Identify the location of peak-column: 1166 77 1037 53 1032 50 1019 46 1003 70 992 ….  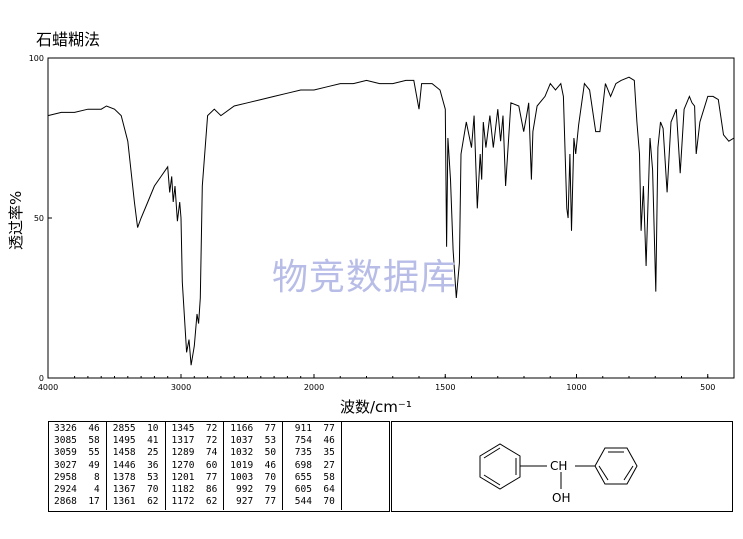
(253, 466).